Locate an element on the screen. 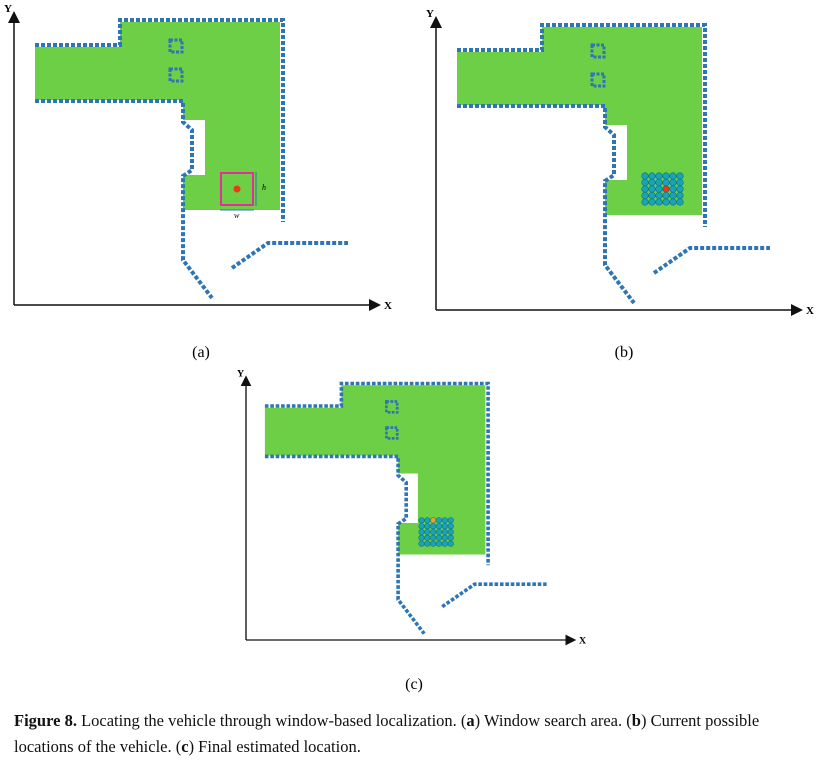  caption-segment: b is located at coordinates (636, 720).